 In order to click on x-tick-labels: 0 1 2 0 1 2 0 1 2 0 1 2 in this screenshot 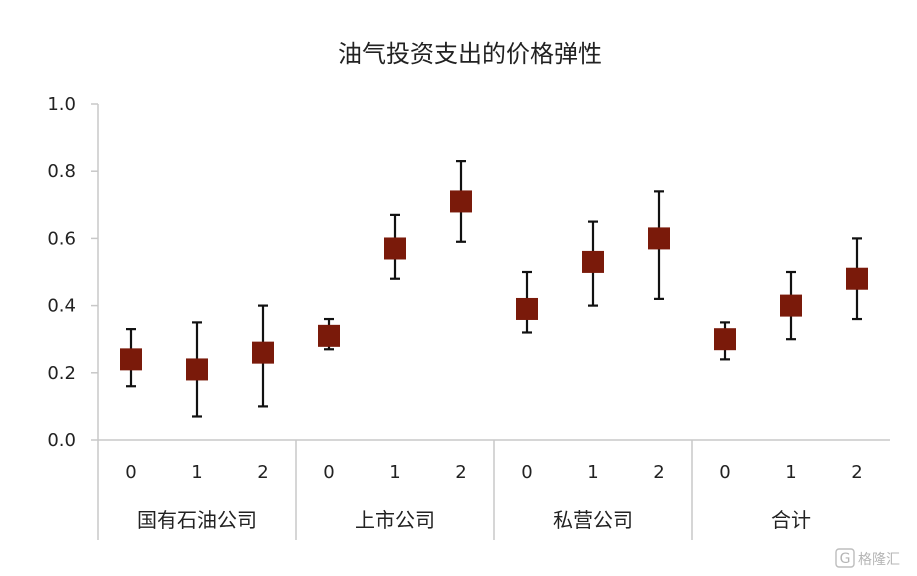, I will do `click(493, 472)`.